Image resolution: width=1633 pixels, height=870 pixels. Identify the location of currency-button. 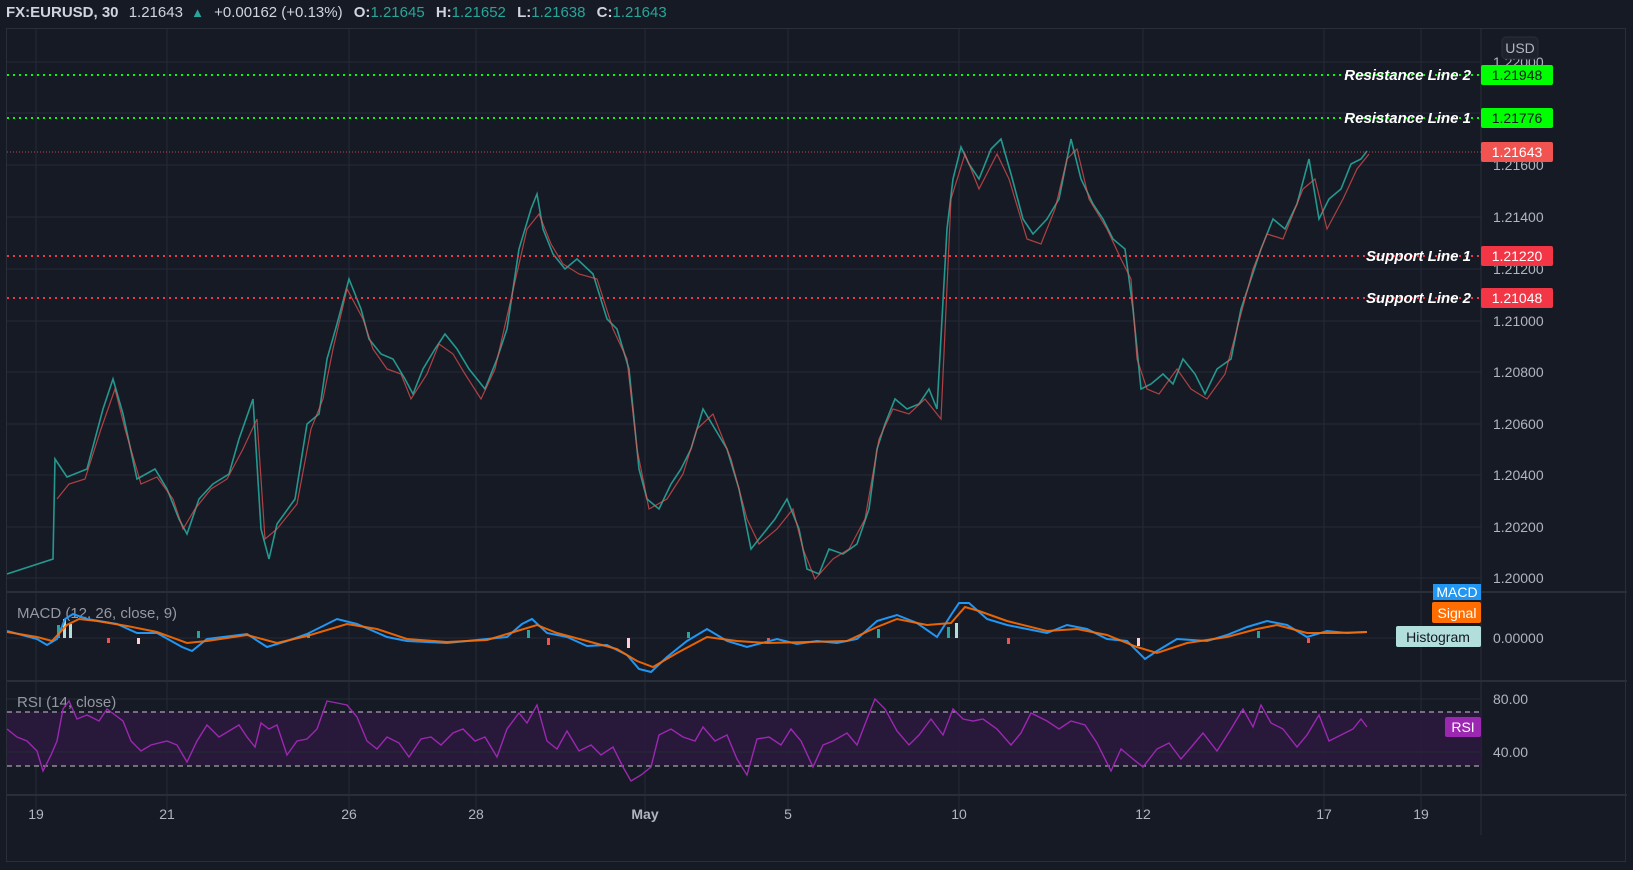
(1520, 48).